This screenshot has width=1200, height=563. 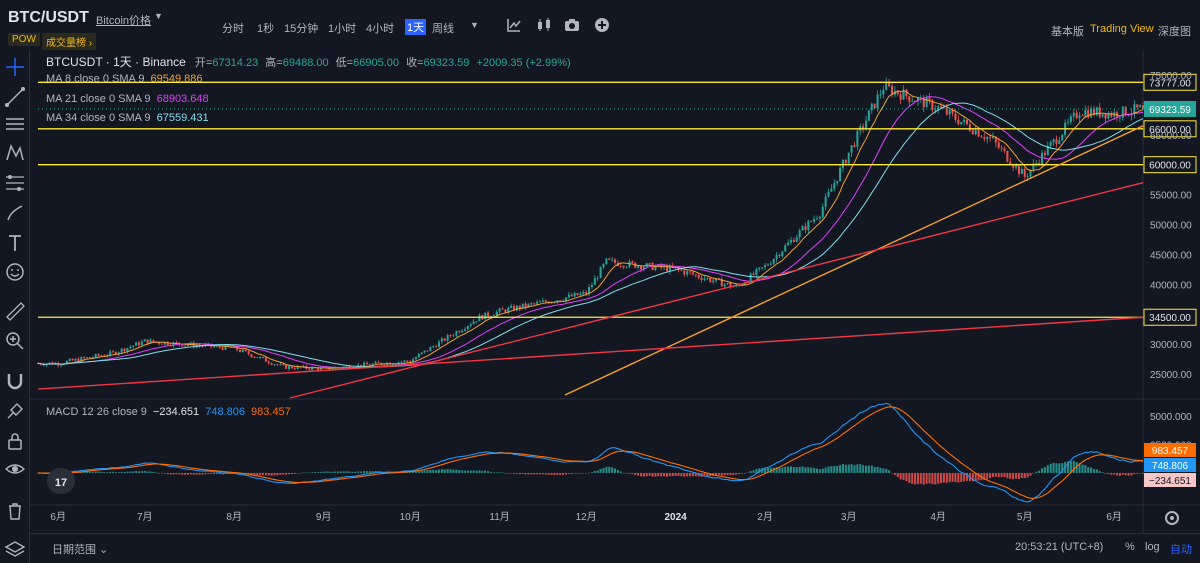 I want to click on ruler-icon, so click(x=15, y=311).